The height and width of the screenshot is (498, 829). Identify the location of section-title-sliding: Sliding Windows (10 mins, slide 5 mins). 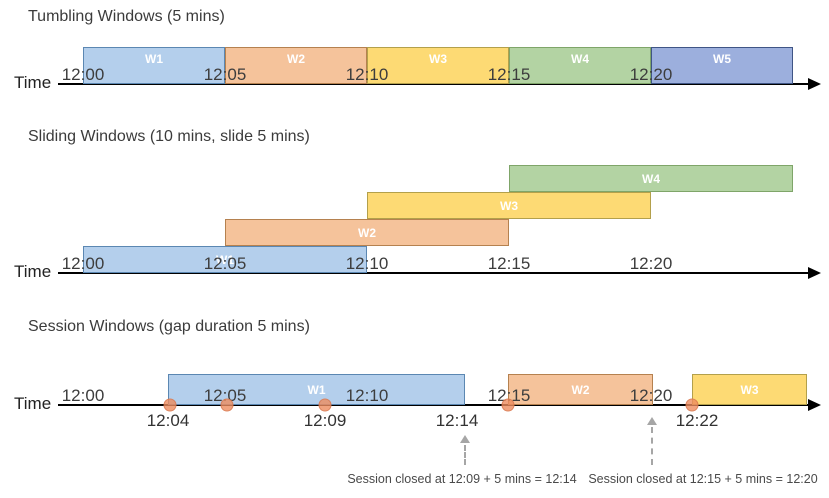
(169, 136).